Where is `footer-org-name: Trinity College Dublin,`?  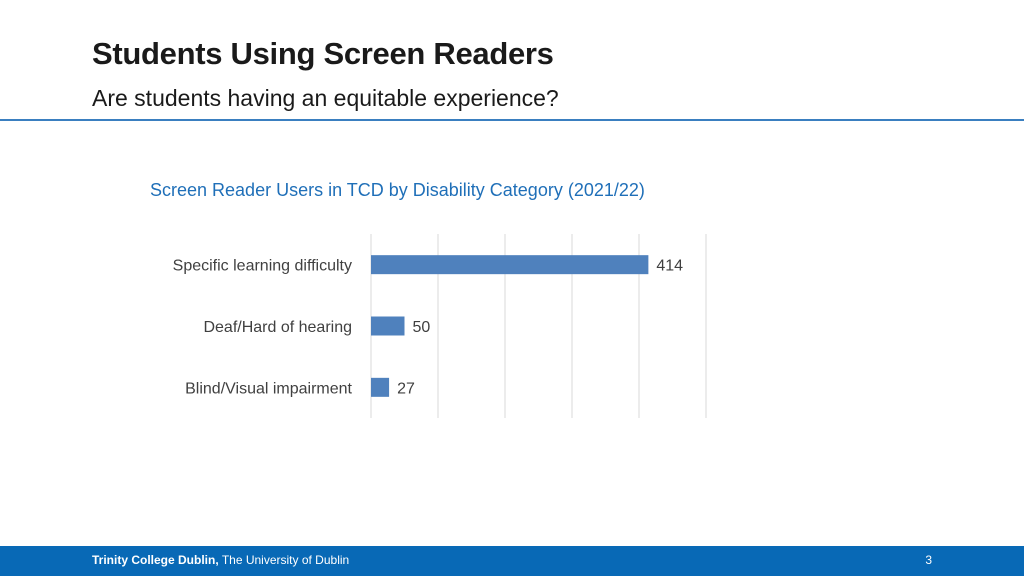 footer-org-name: Trinity College Dublin, is located at coordinates (155, 560).